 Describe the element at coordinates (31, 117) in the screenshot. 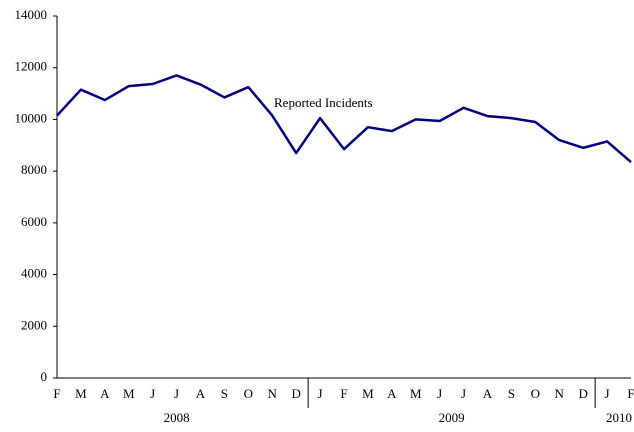

I see `y-tick-label: 10000` at that location.